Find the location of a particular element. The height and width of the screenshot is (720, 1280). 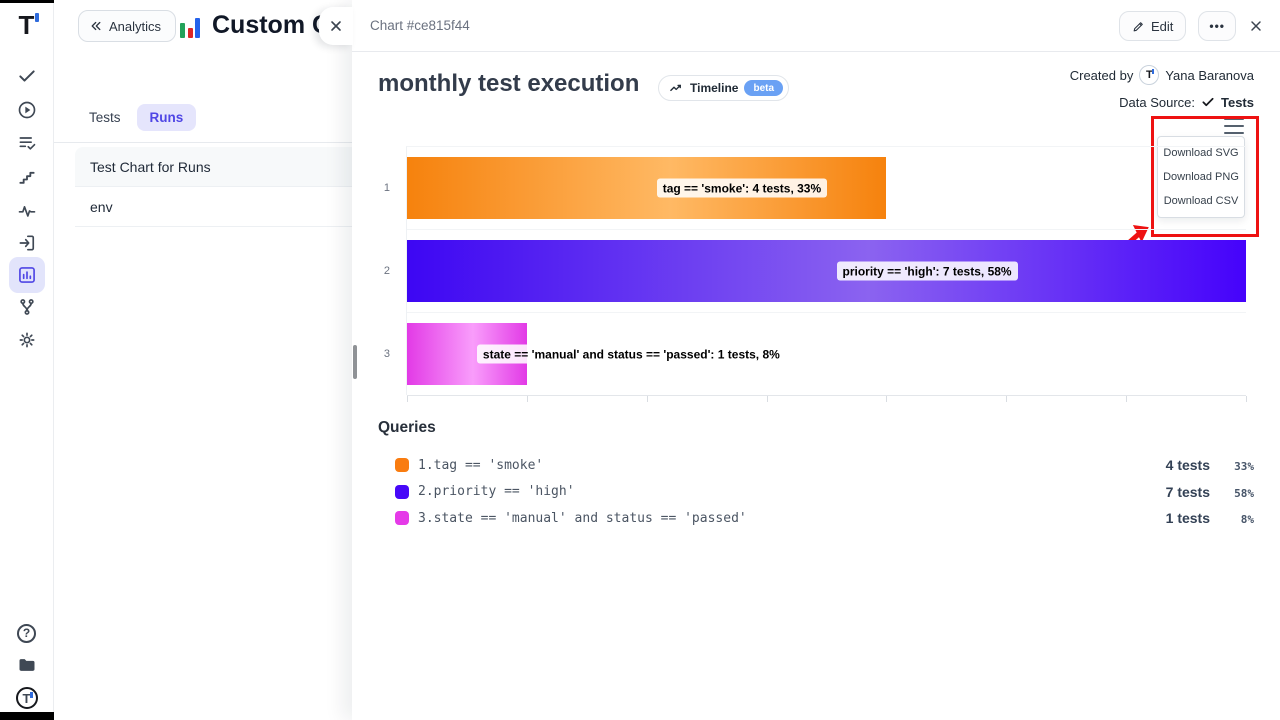

settings-gear-icon is located at coordinates (27, 340).